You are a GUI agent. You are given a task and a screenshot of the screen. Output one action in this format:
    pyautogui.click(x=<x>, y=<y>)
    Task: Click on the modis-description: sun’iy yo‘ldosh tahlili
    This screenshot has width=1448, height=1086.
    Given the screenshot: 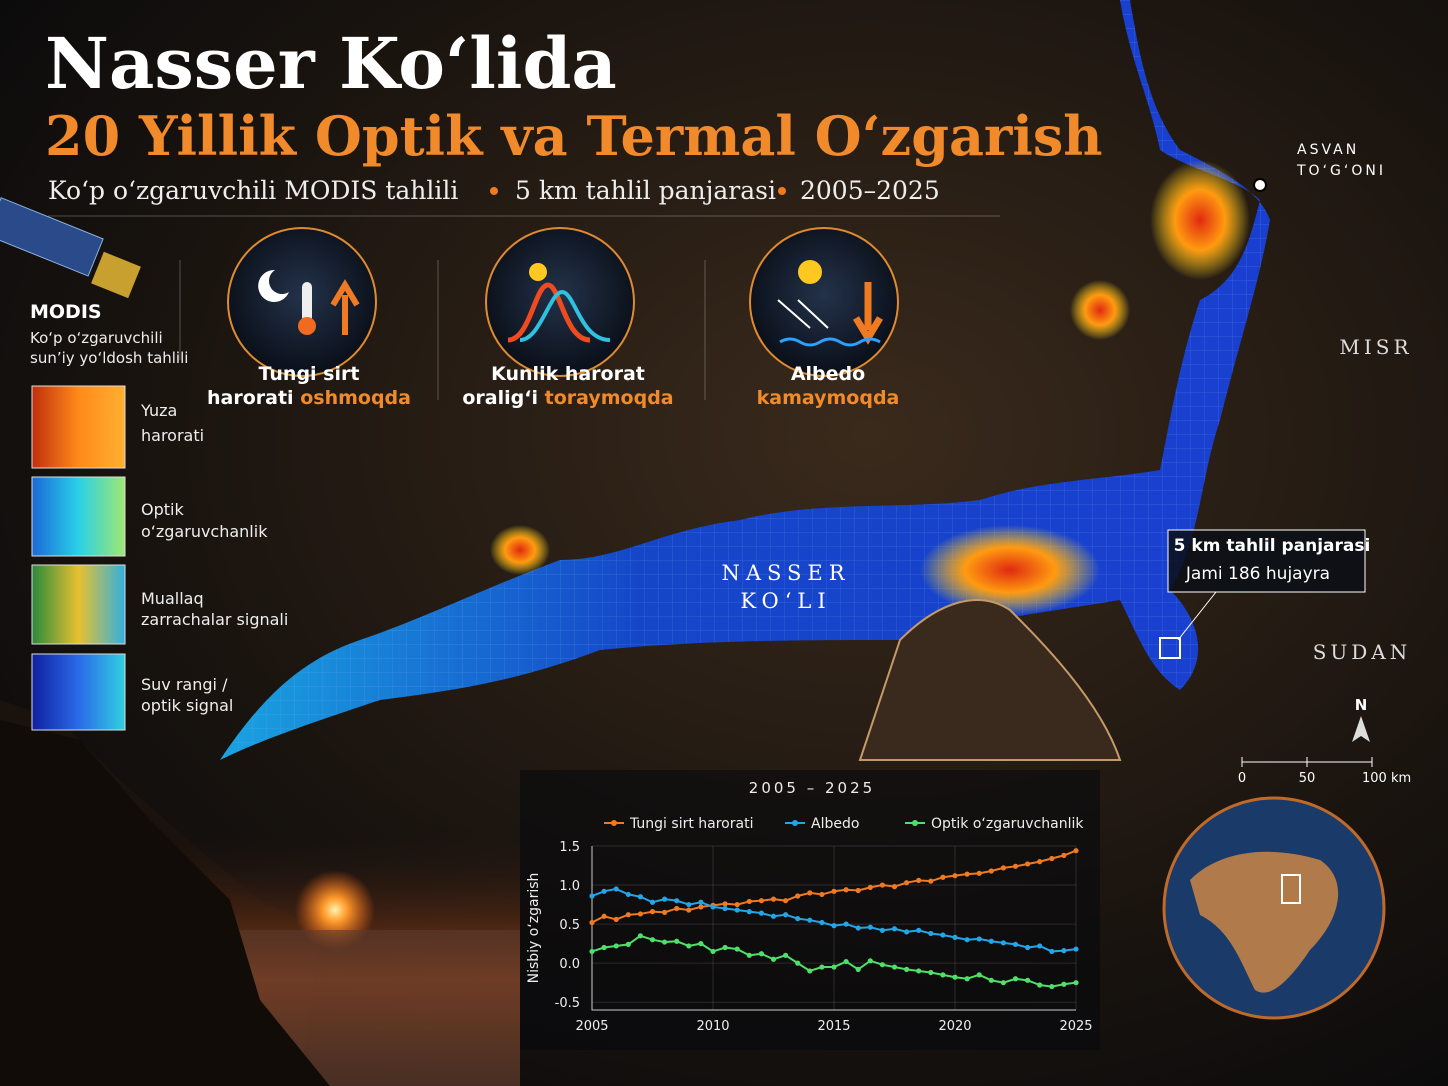 What is the action you would take?
    pyautogui.click(x=109, y=358)
    